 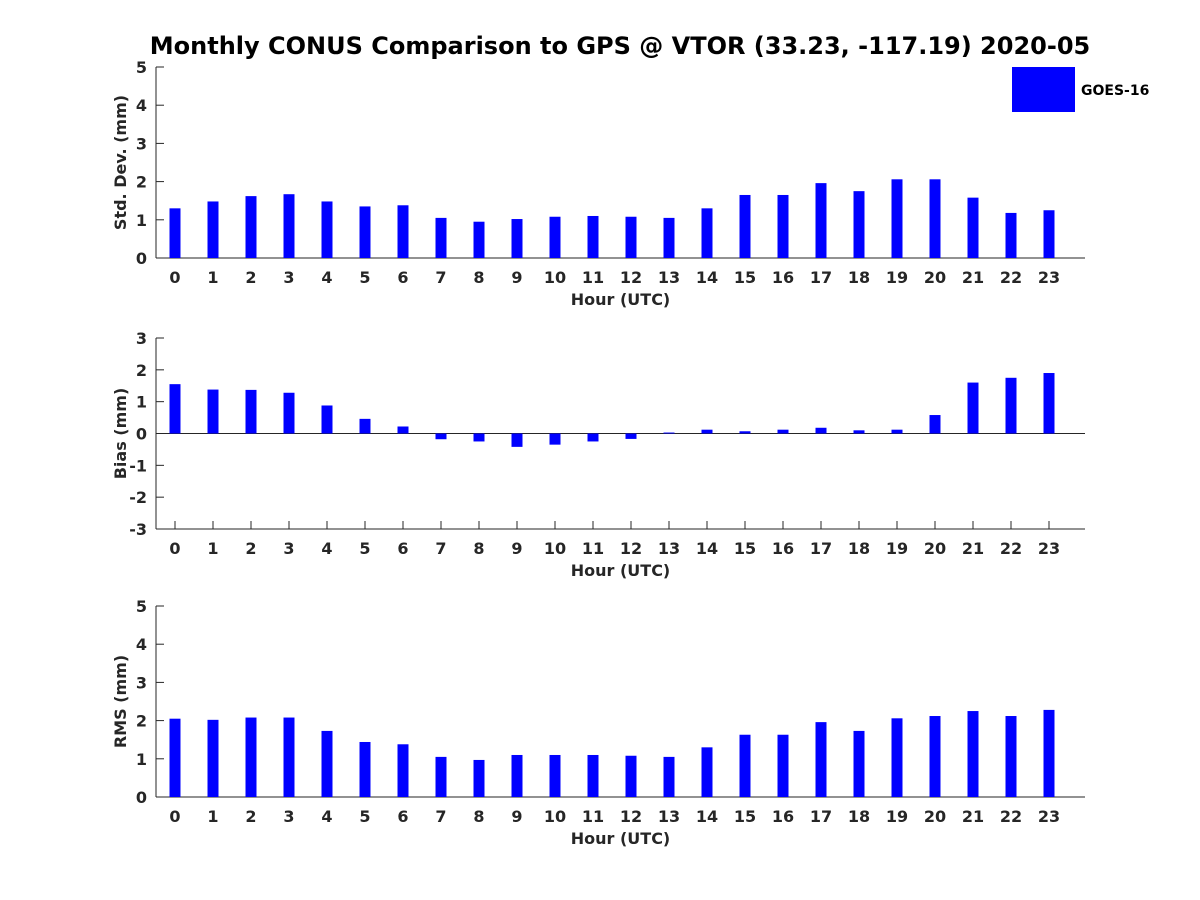 What do you see at coordinates (1049, 277) in the screenshot?
I see `x-tick-label: 23` at bounding box center [1049, 277].